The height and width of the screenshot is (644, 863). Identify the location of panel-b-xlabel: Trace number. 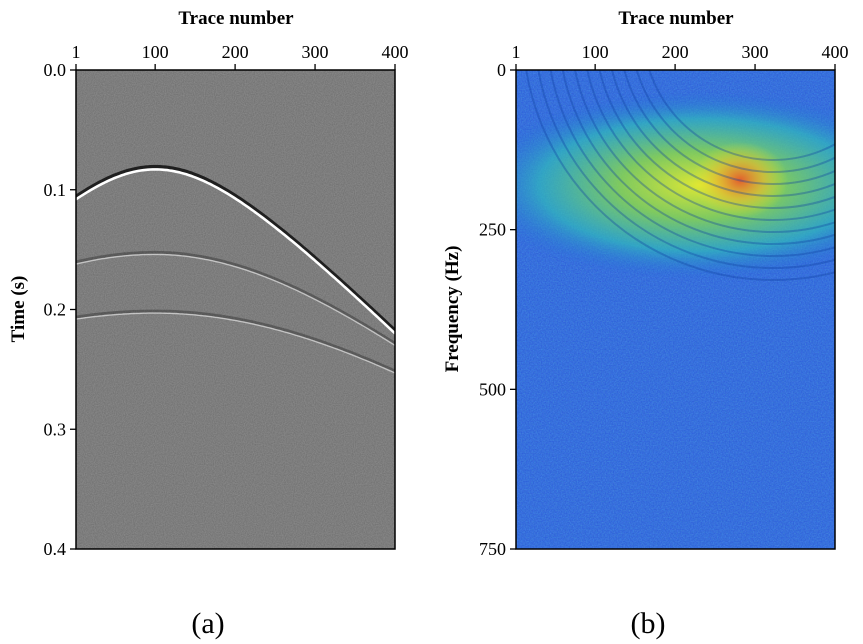
(676, 18).